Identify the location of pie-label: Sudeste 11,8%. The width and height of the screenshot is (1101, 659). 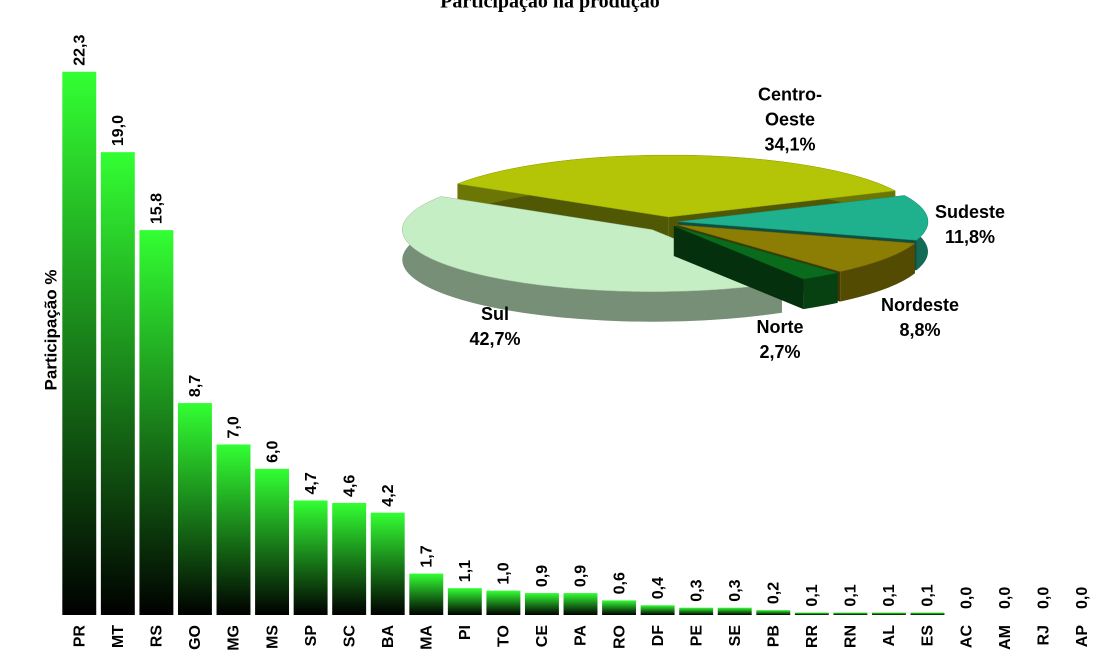
(970, 225).